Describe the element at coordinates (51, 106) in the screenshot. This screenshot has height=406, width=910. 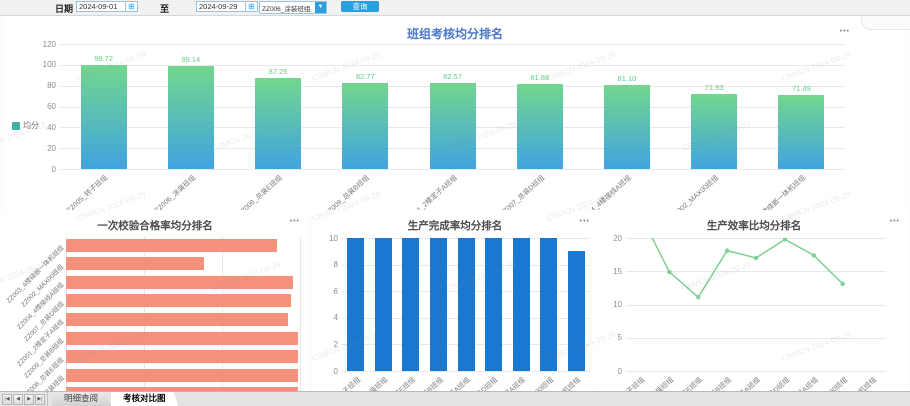
I see `y-axis-tick: 60` at that location.